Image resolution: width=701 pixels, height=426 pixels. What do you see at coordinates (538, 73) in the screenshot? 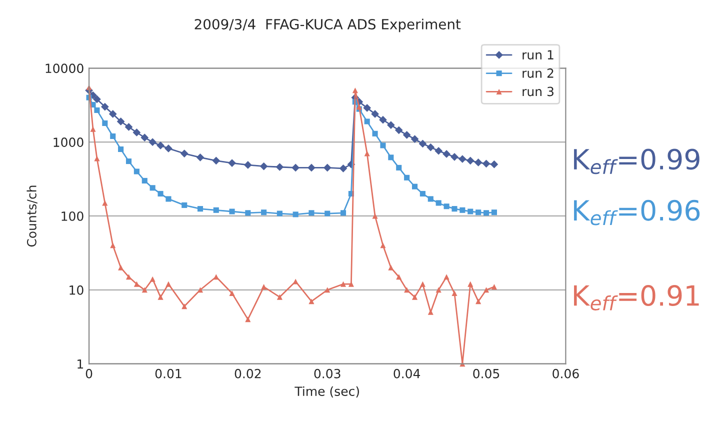
I see `legend-label: run 2` at bounding box center [538, 73].